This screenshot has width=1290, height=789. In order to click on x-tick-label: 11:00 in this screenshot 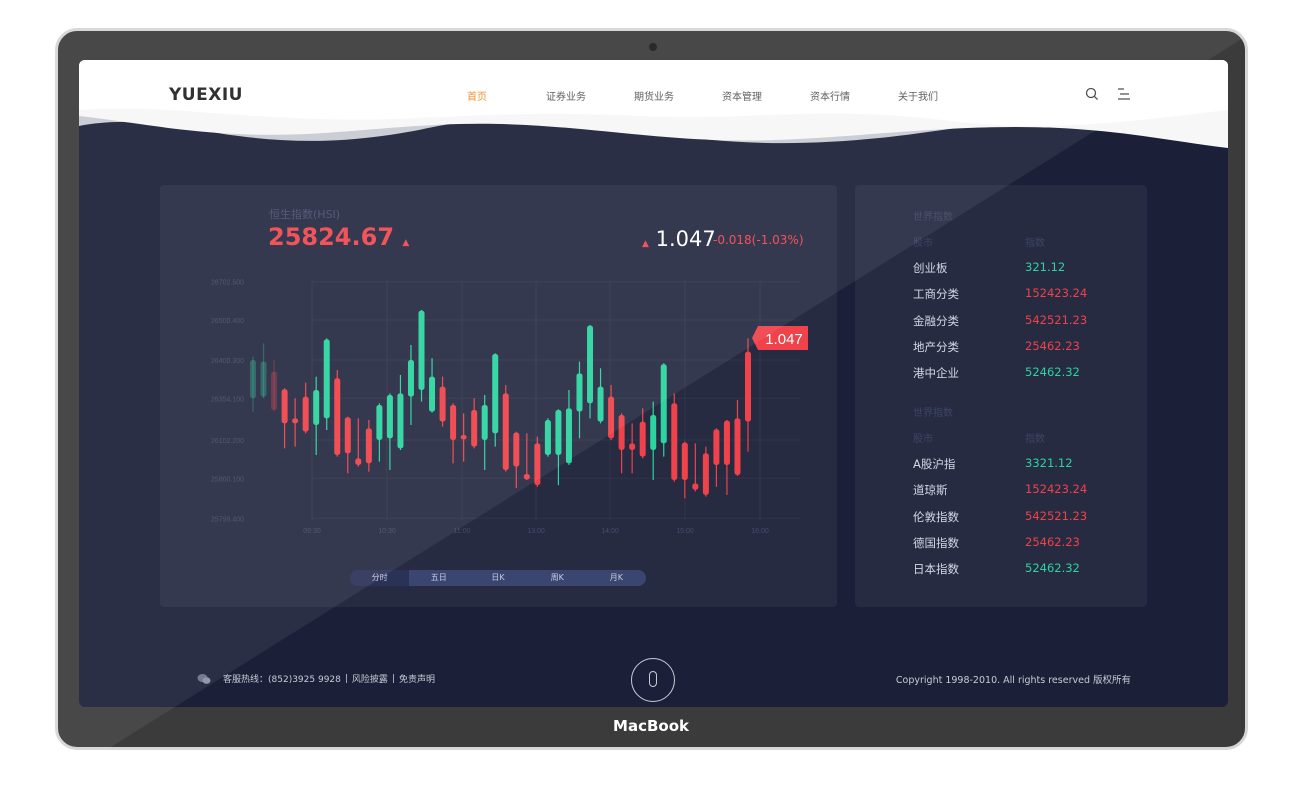, I will do `click(462, 531)`.